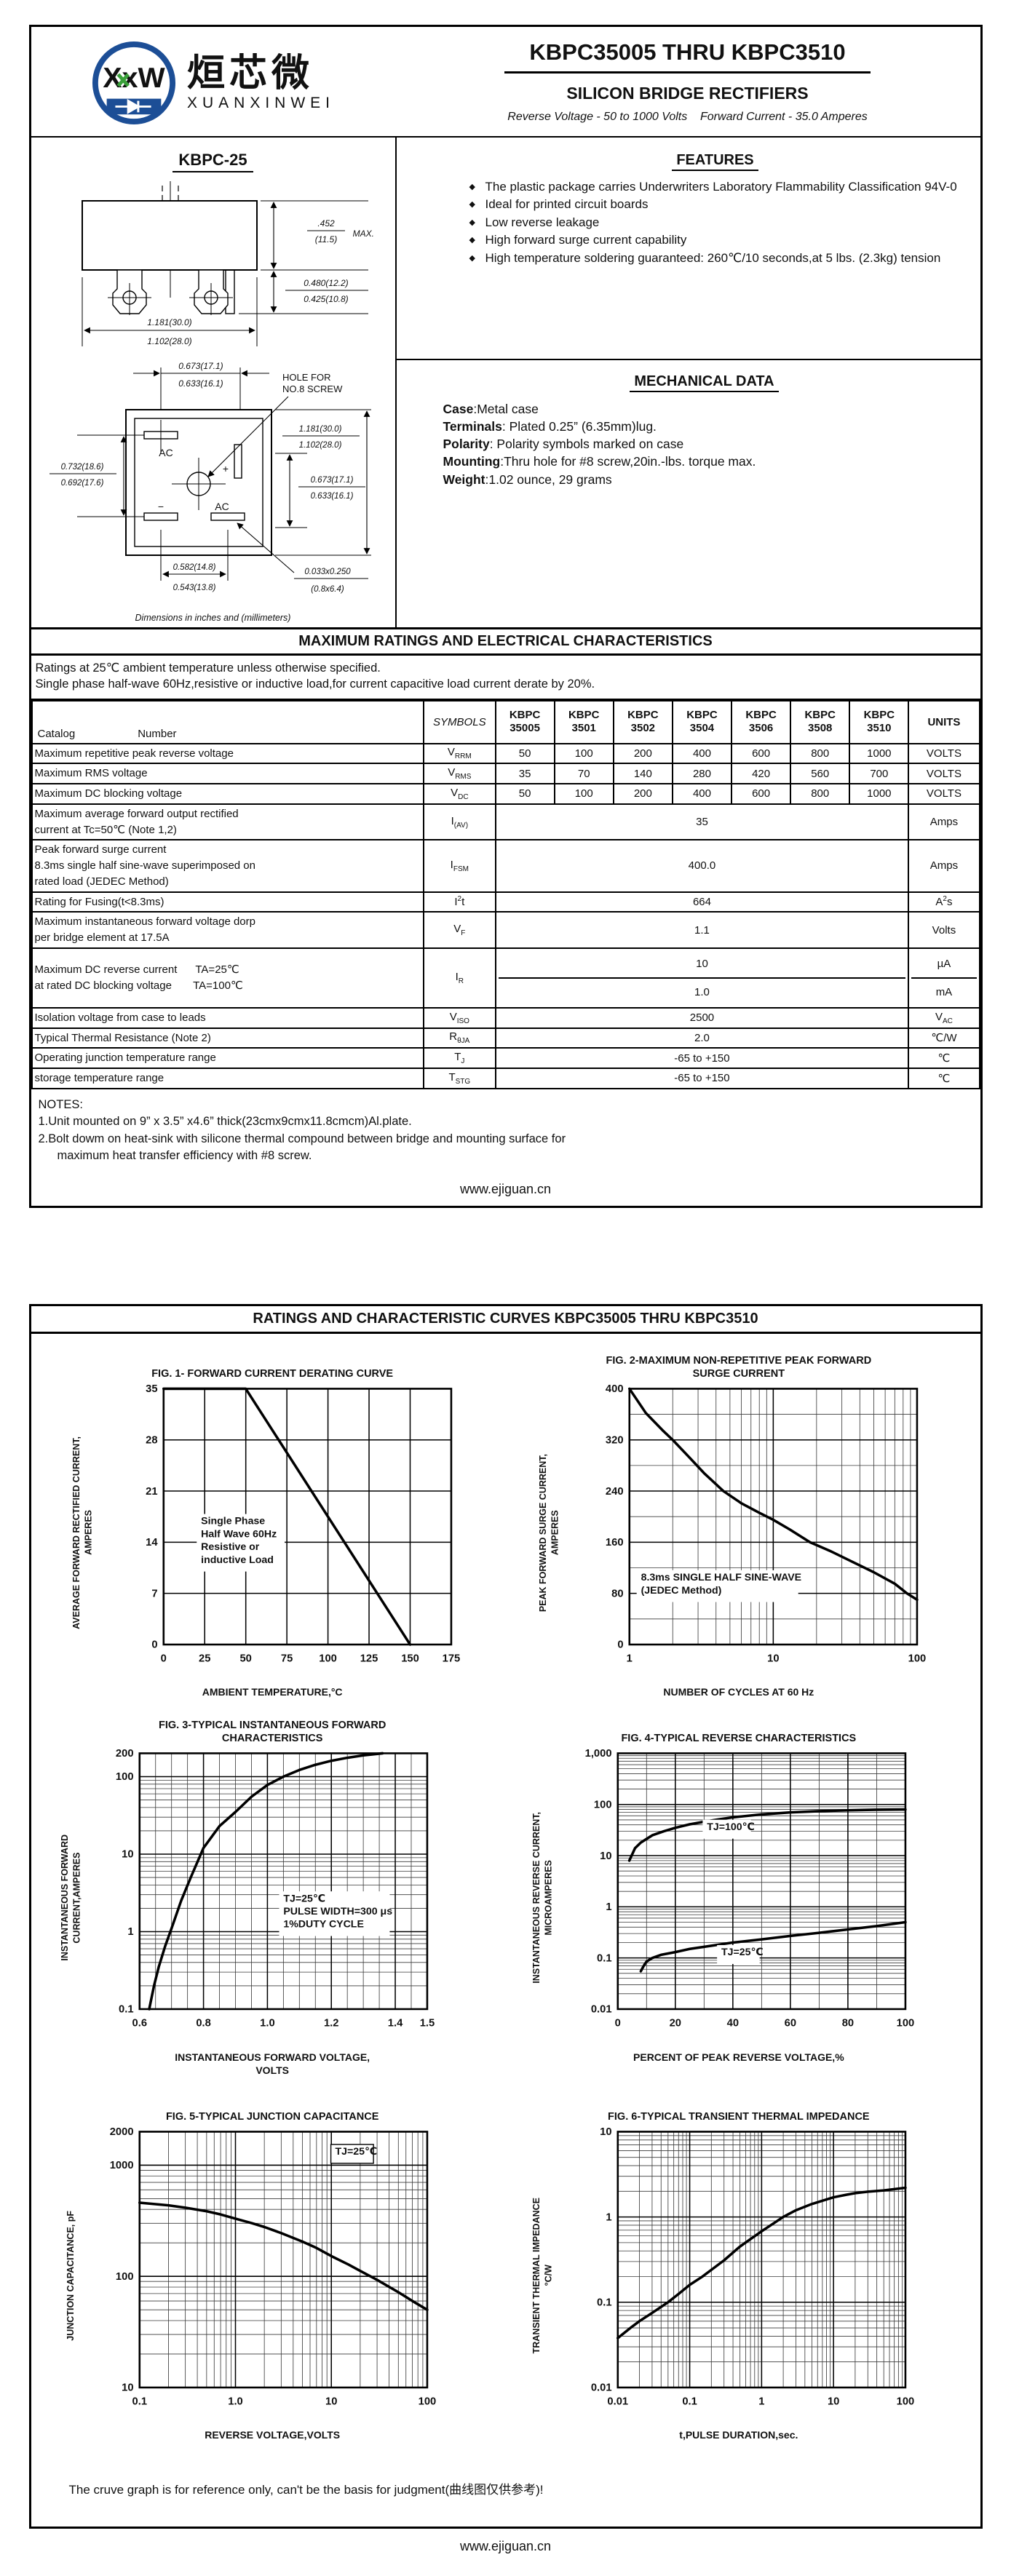 This screenshot has width=1011, height=2576. Describe the element at coordinates (139, 2024) in the screenshot. I see `svg-text: 0.6` at that location.